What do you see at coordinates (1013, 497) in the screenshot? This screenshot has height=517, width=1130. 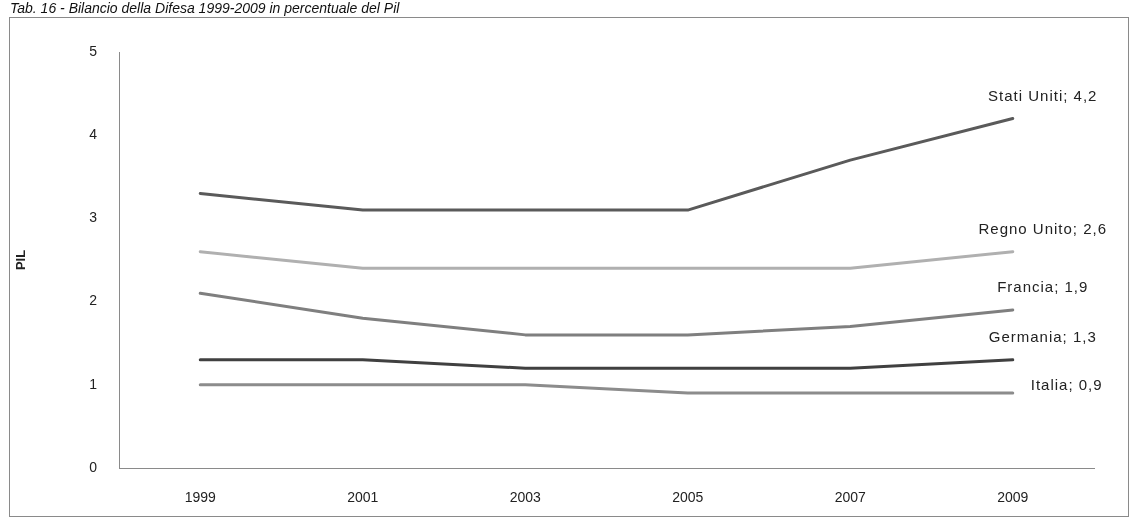 I see `x-tick-label: 2009` at bounding box center [1013, 497].